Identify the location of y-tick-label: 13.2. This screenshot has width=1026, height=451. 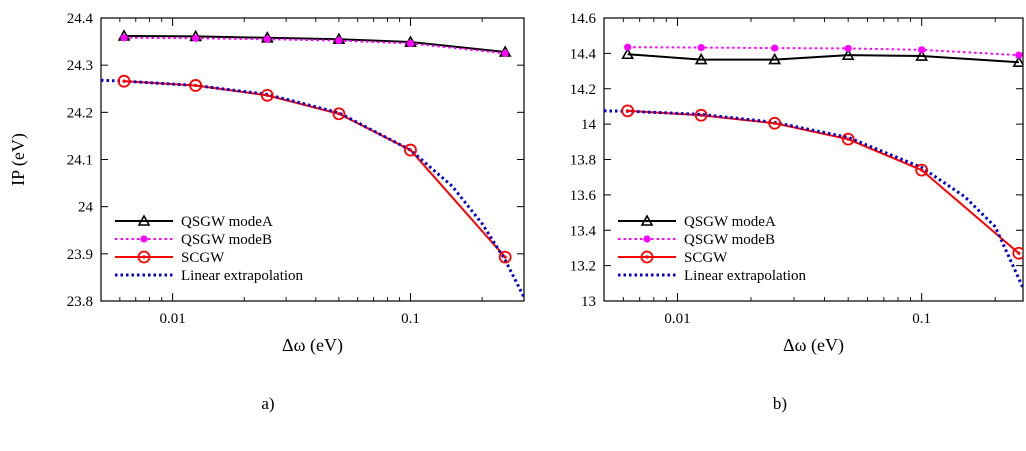
(583, 267).